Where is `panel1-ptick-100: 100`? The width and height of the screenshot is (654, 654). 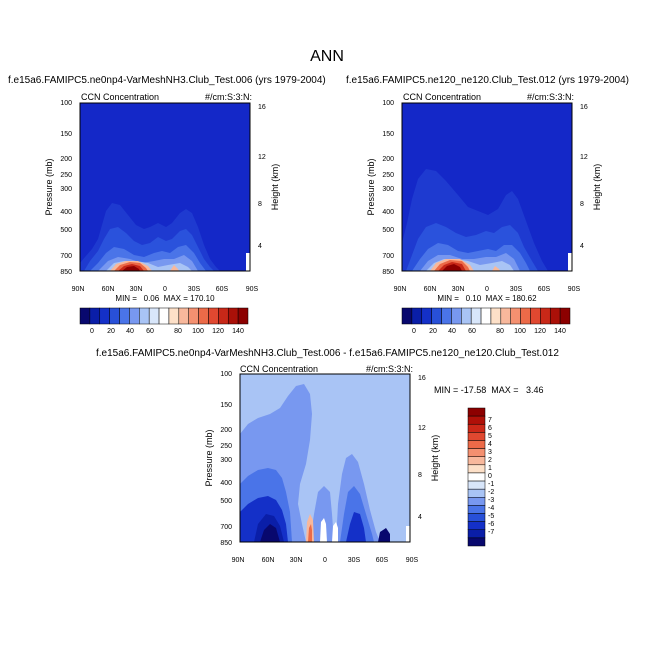 panel1-ptick-100: 100 is located at coordinates (66, 103).